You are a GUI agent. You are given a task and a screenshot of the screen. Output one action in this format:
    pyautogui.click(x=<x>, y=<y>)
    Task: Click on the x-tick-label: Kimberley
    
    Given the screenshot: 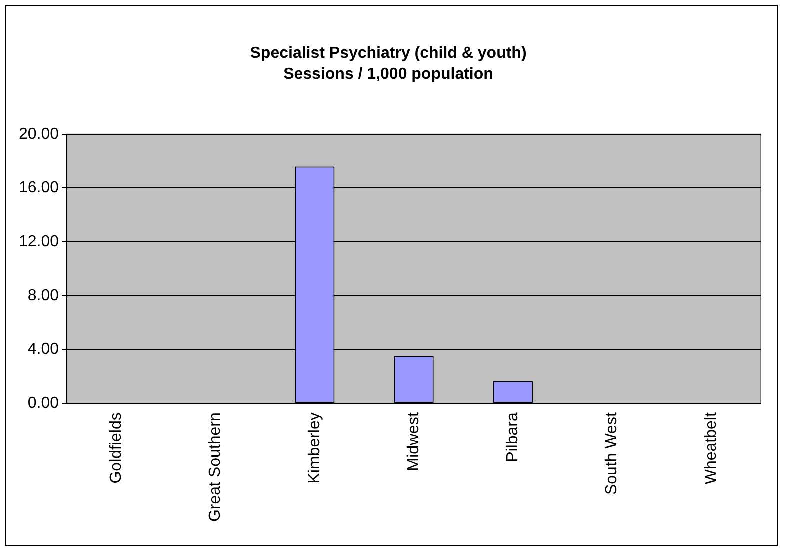 What is the action you would take?
    pyautogui.click(x=315, y=448)
    